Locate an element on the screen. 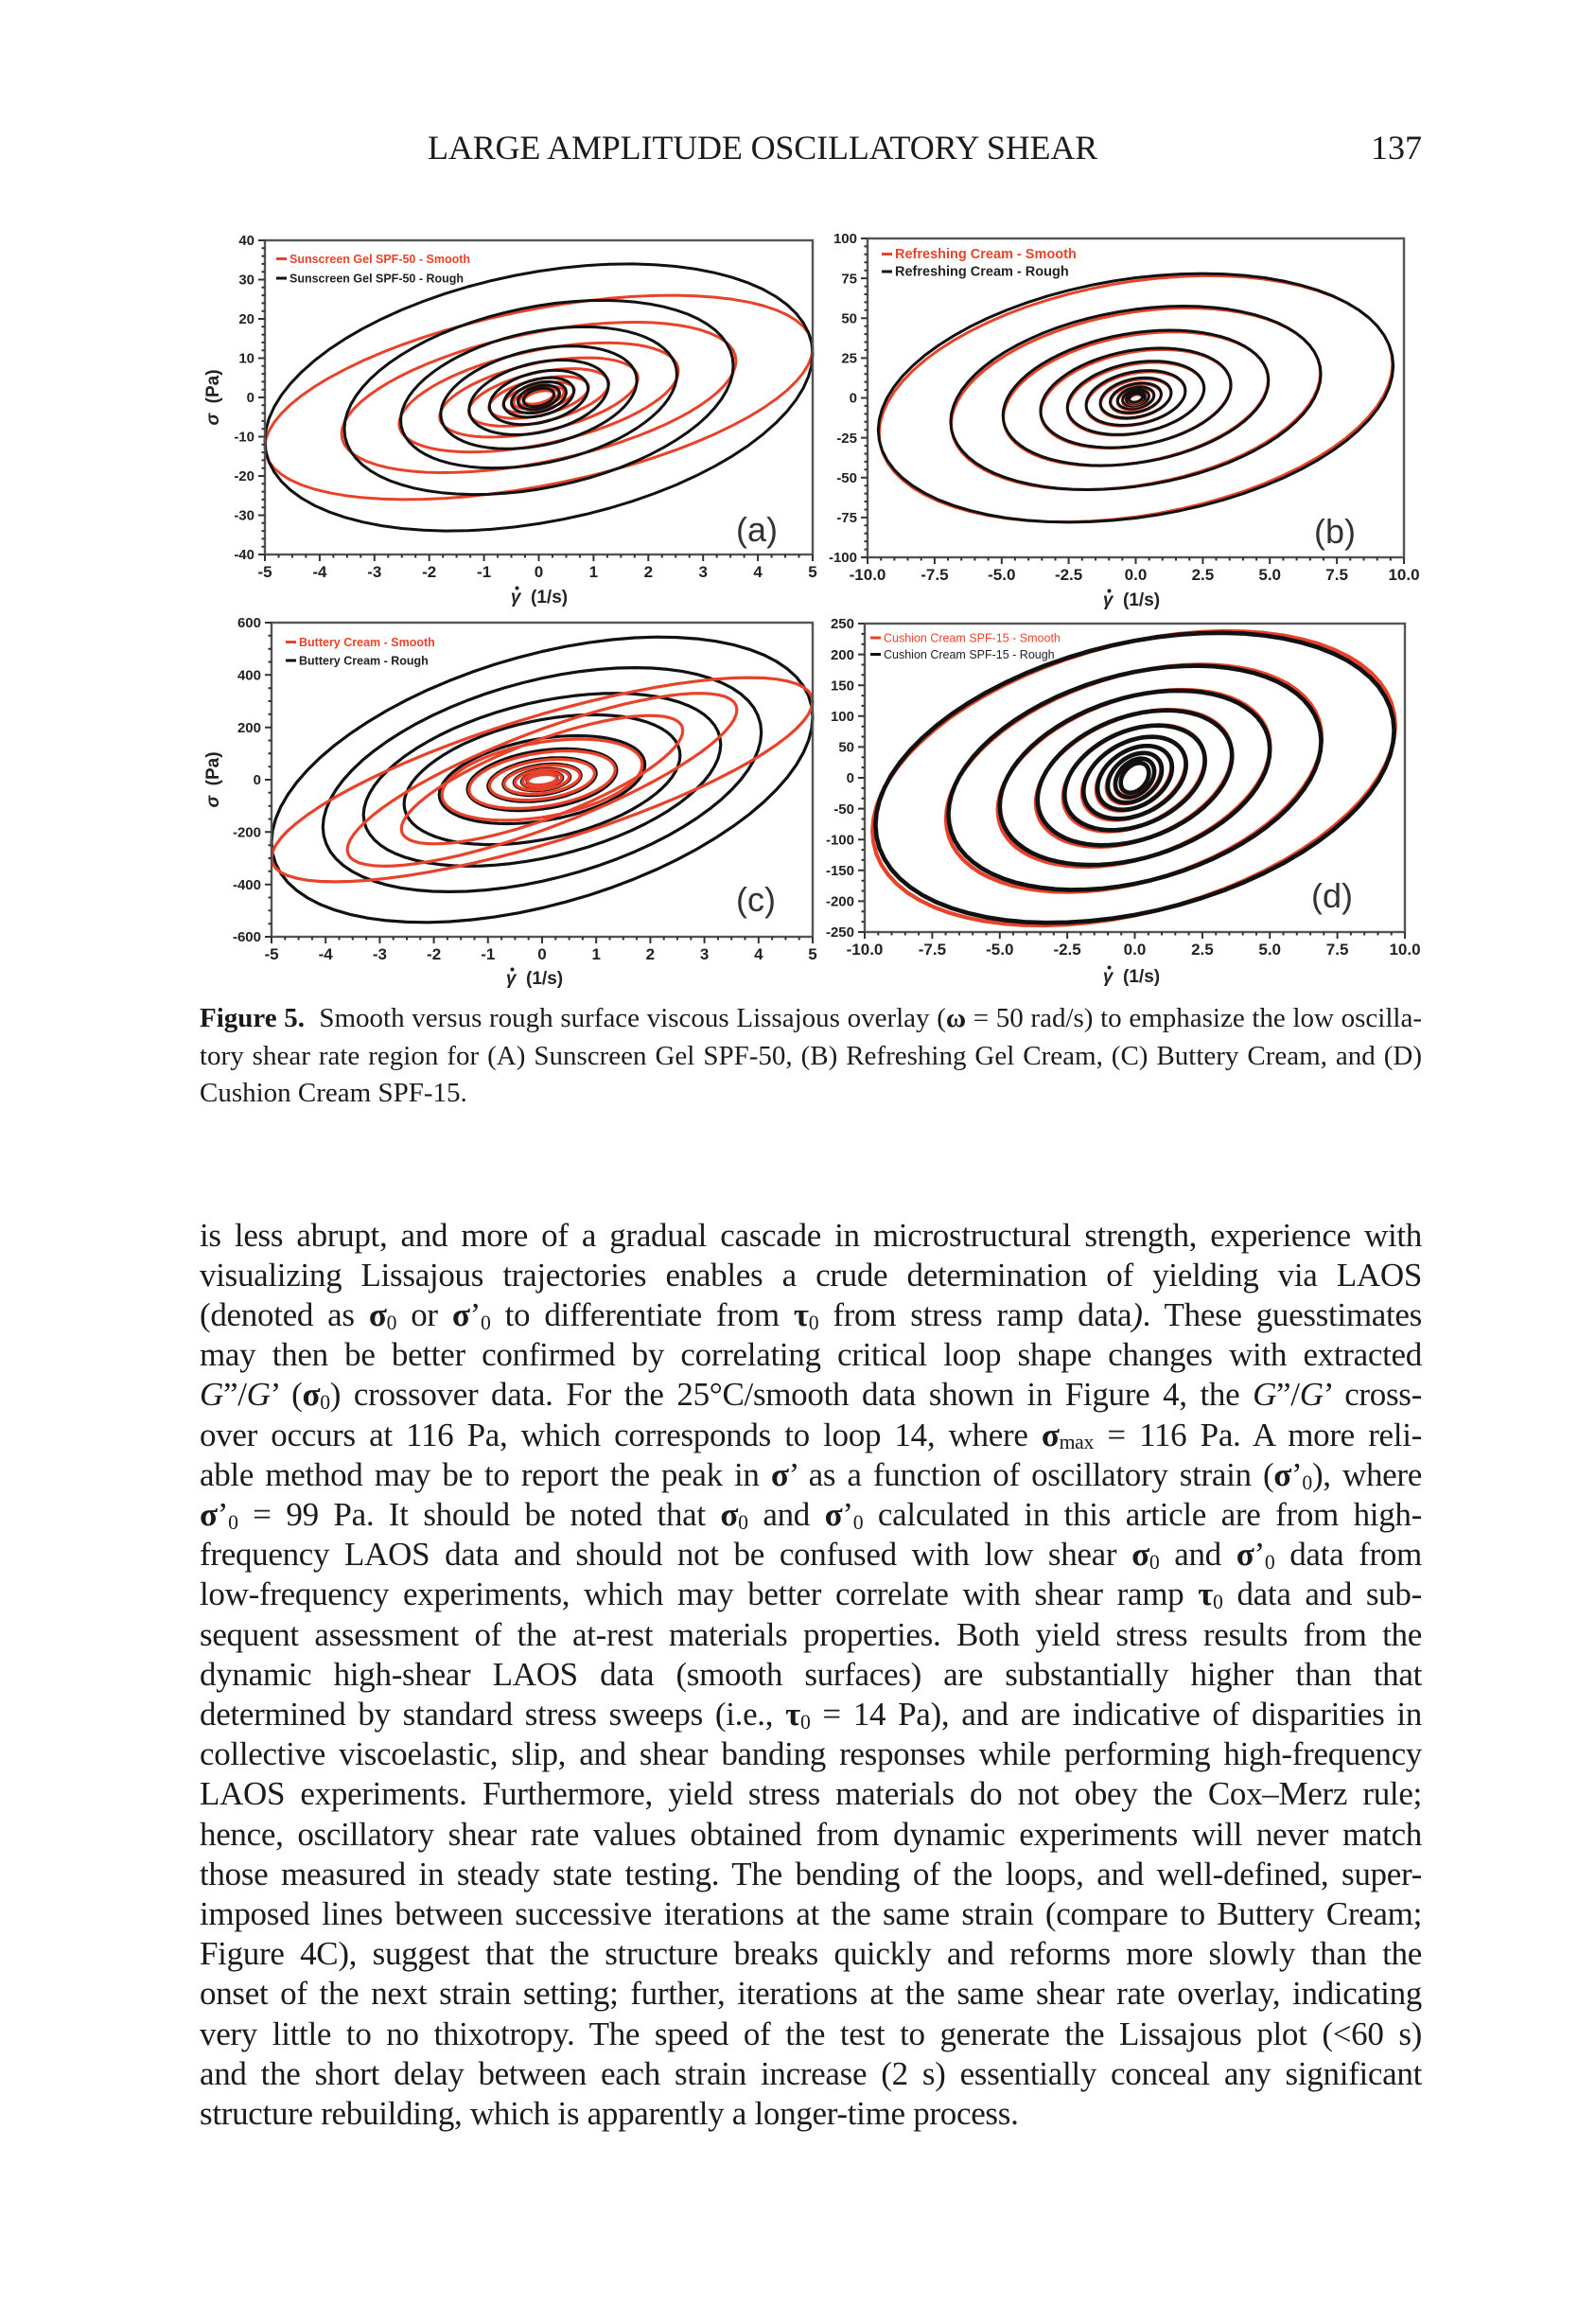 The height and width of the screenshot is (2306, 1596). svg-text: Buttery Cream - Rough is located at coordinates (364, 661).